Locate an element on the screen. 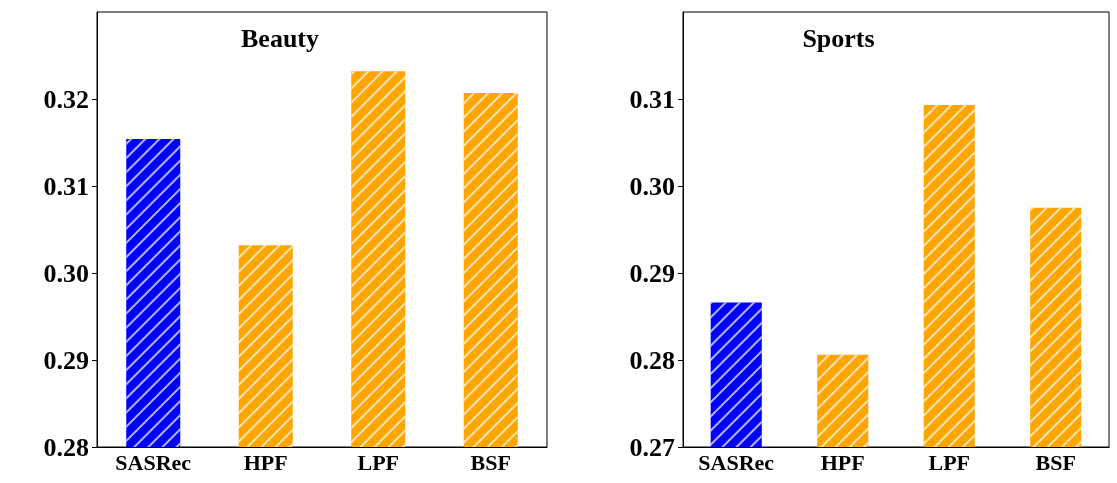 The image size is (1117, 483). y-tick-label: 0.27 is located at coordinates (652, 447).